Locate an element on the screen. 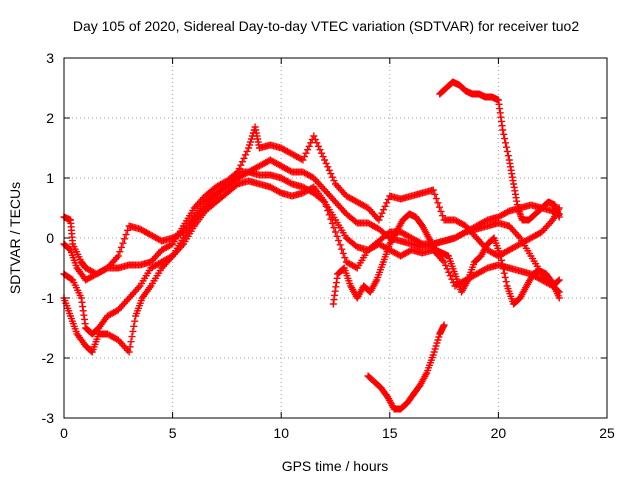  x-tick-label: 15 is located at coordinates (390, 433).